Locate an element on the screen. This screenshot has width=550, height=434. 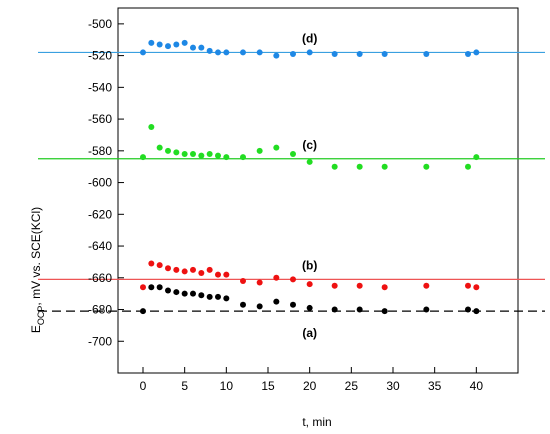
series-label: (d) is located at coordinates (309, 38).